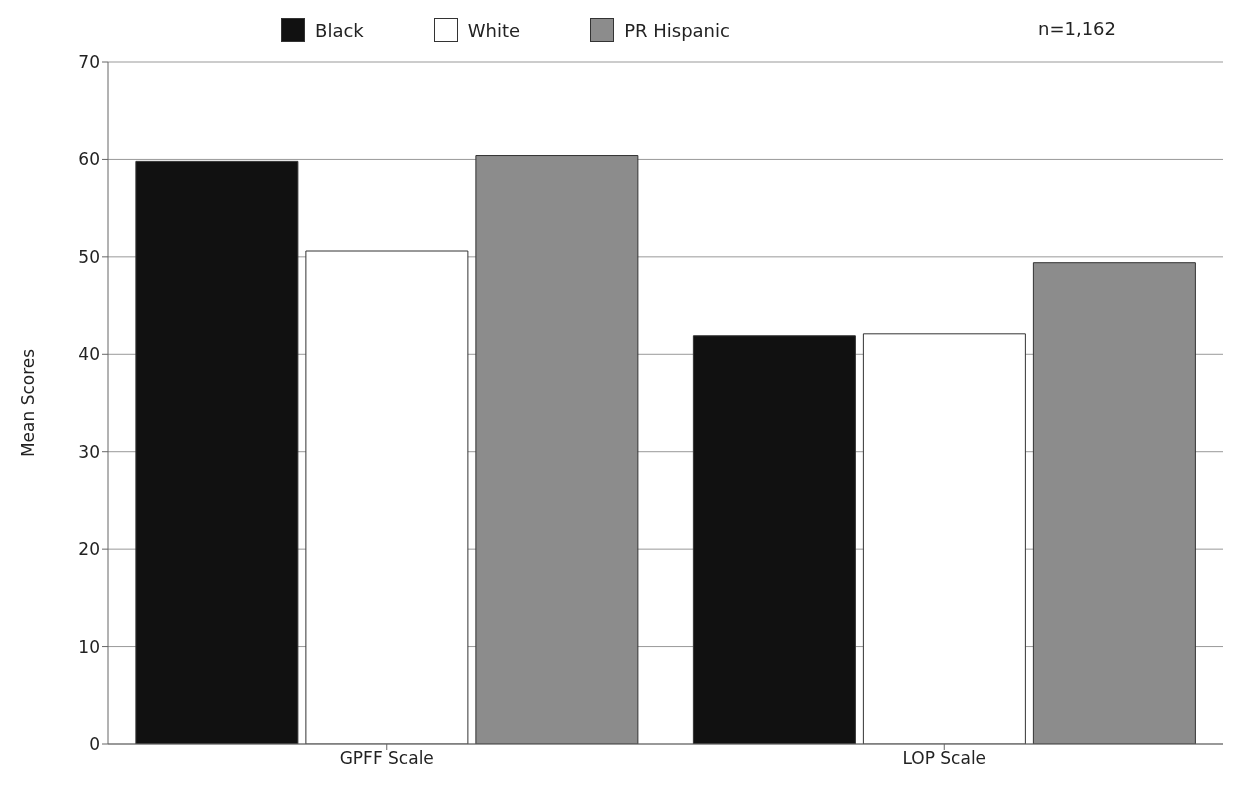  Describe the element at coordinates (386, 758) in the screenshot. I see `x-tick-label: GPFF Scale` at that location.